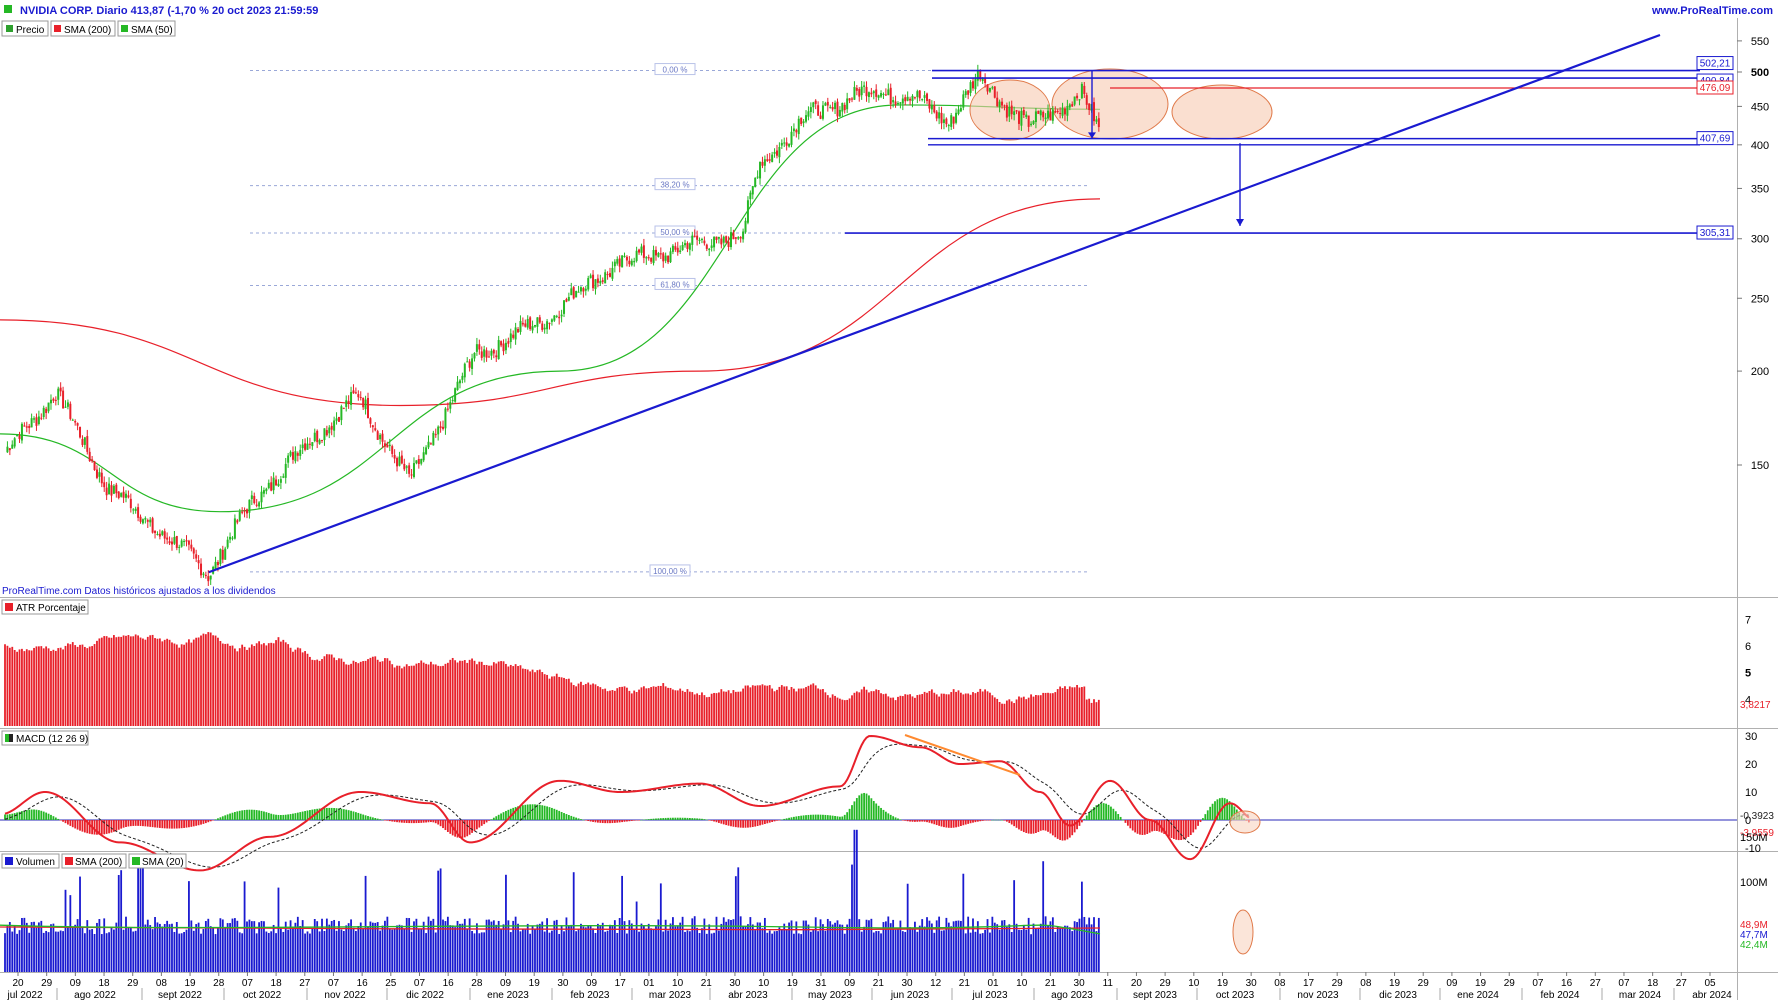 Image resolution: width=1778 pixels, height=1000 pixels. I want to click on x-month-label: ene 2024, so click(1478, 995).